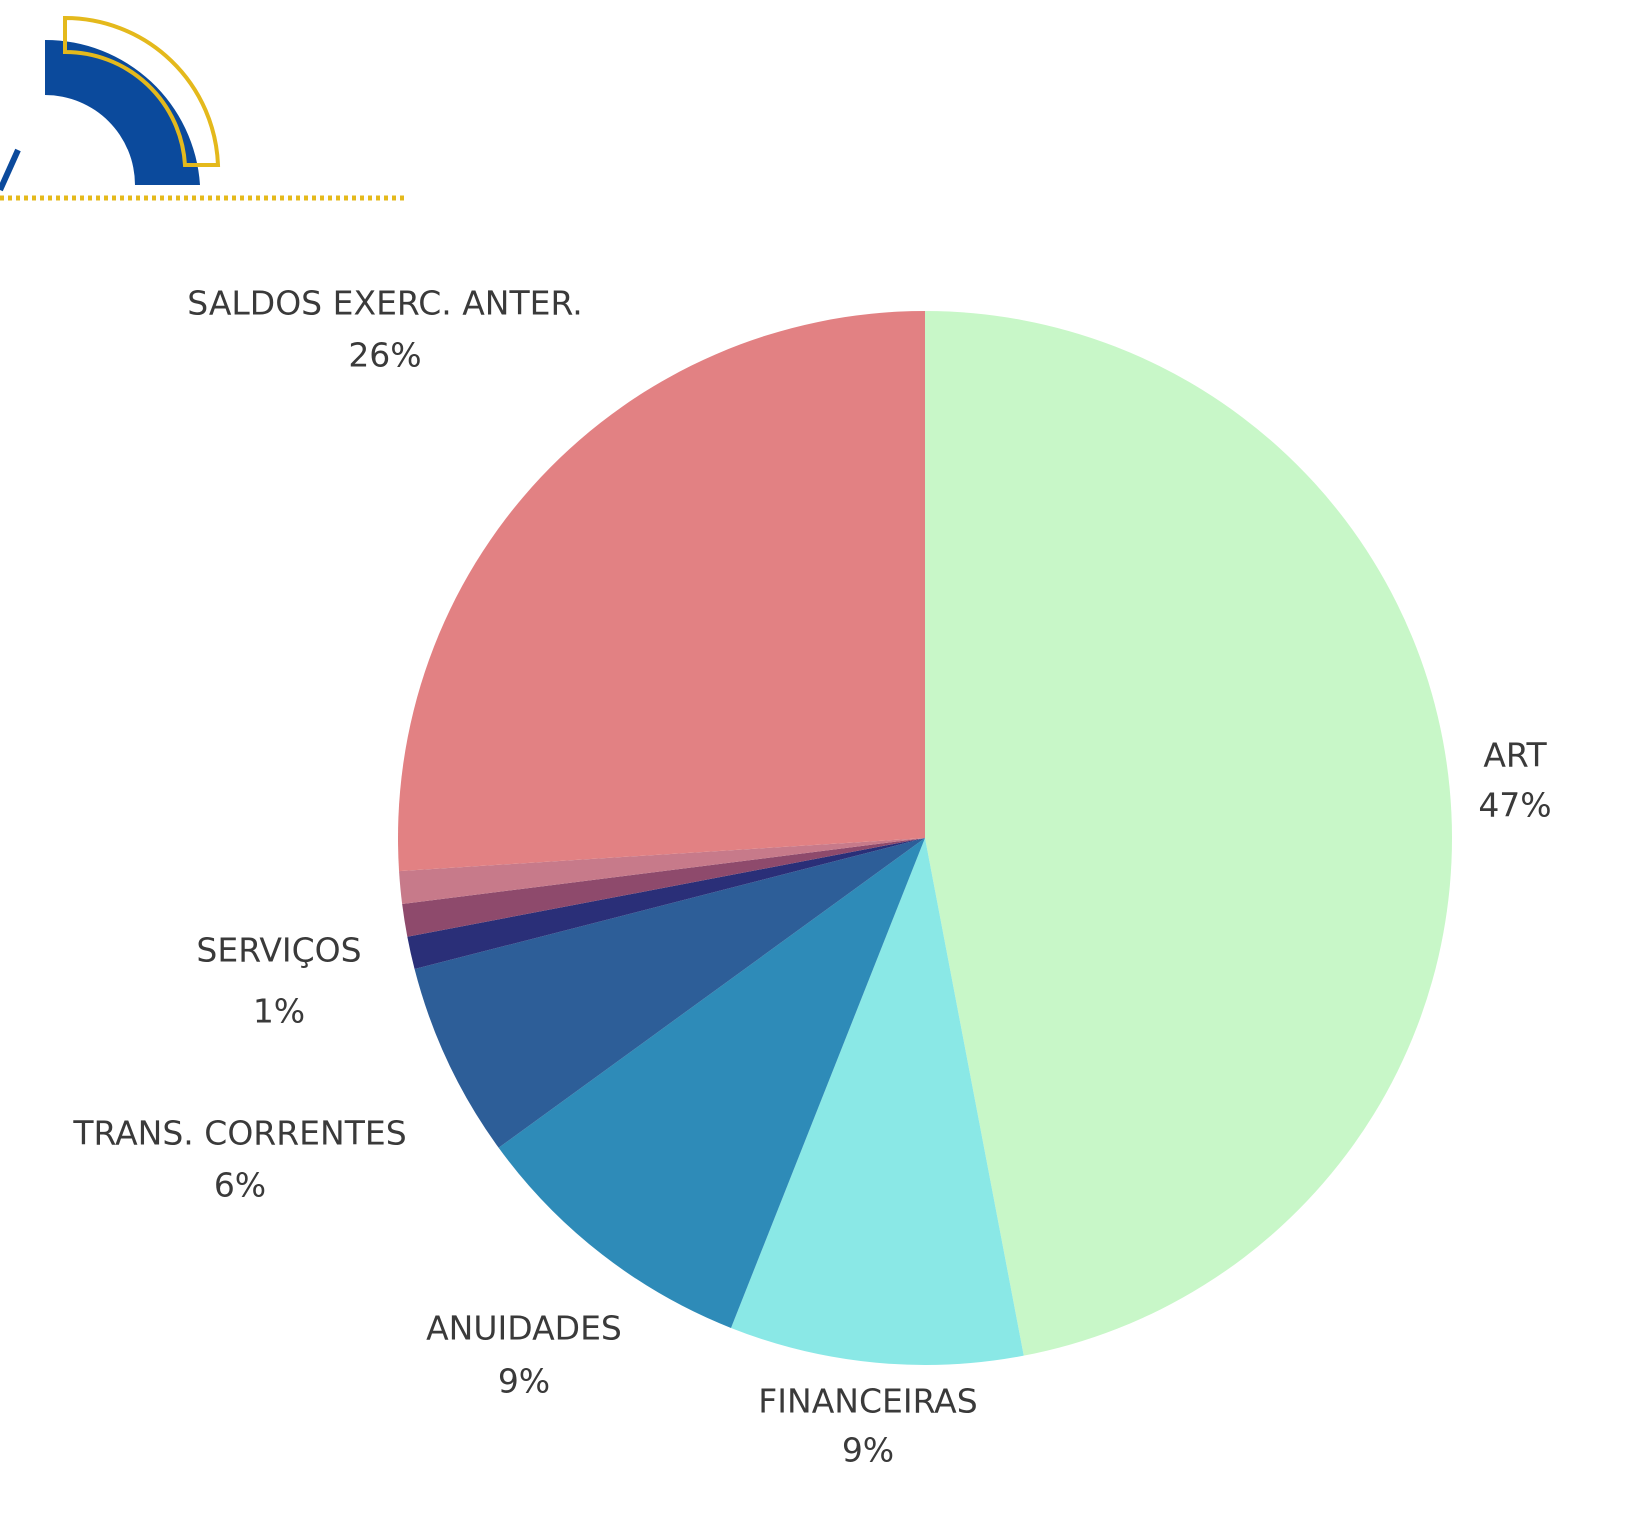 The width and height of the screenshot is (1626, 1519). I want to click on logo-letter, so click(10, 170).